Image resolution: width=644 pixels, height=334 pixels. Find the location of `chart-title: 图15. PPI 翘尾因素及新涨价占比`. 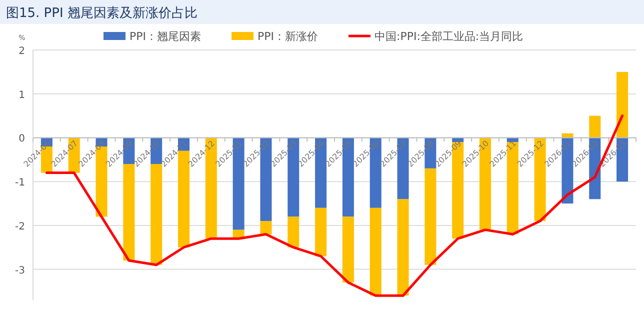

chart-title: 图15. PPI 翘尾因素及新涨价占比 is located at coordinates (102, 13).